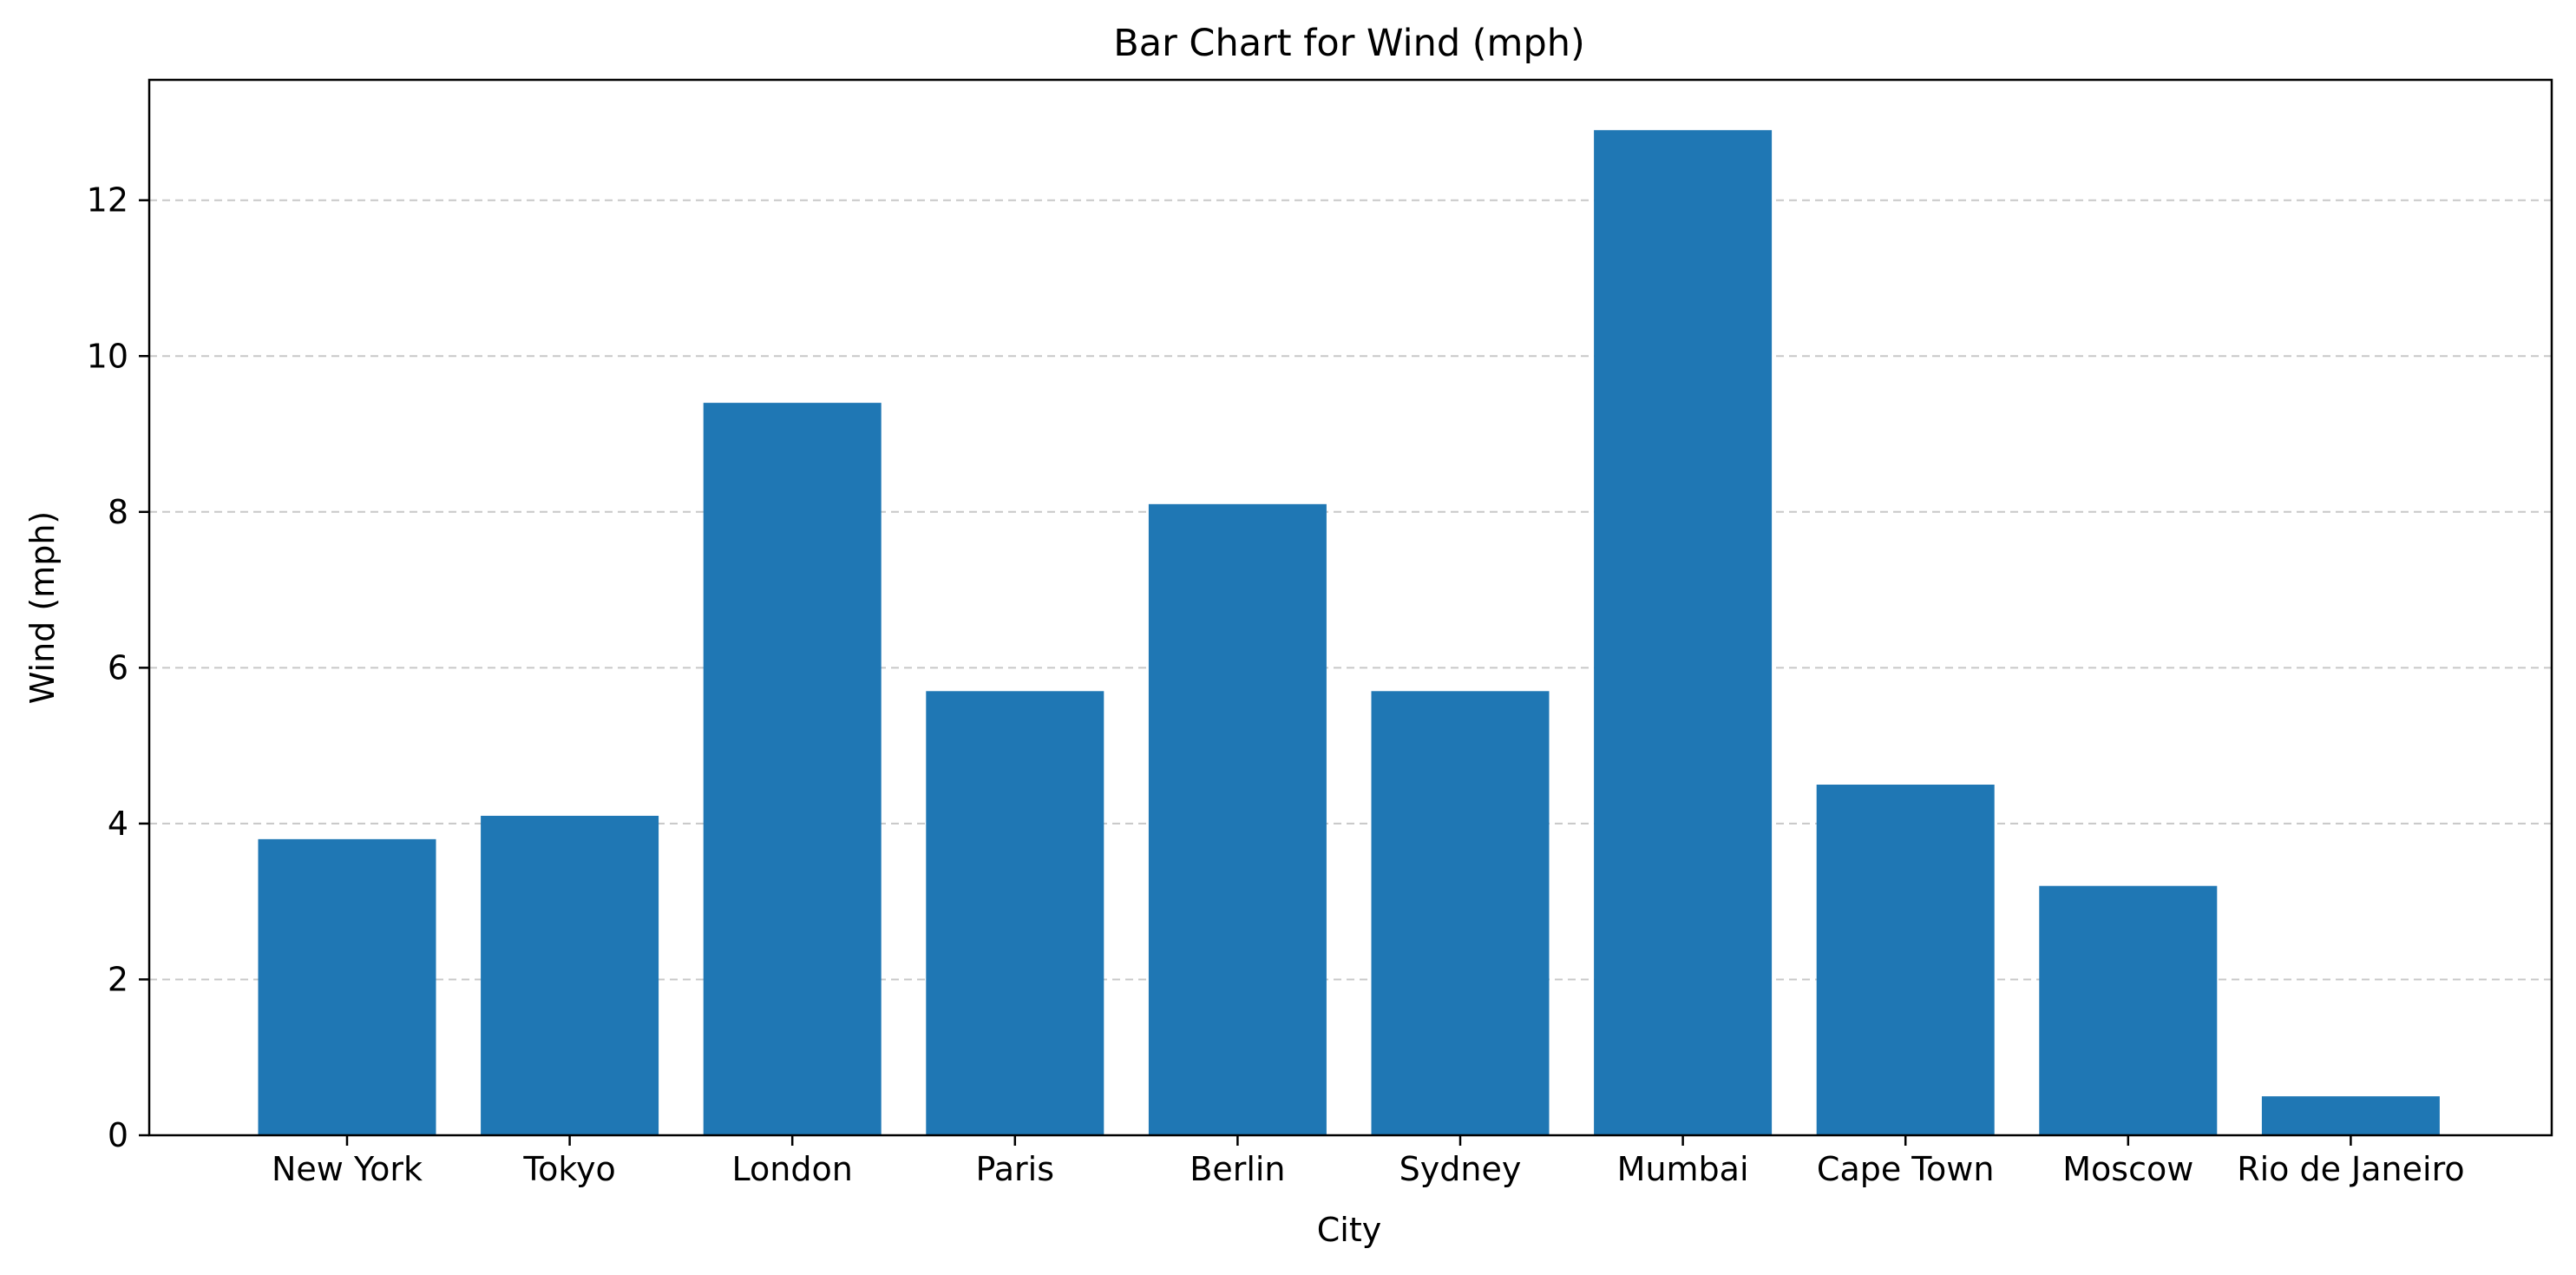 Image resolution: width=2576 pixels, height=1275 pixels. What do you see at coordinates (118, 1135) in the screenshot?
I see `y-tick-label: 0` at bounding box center [118, 1135].